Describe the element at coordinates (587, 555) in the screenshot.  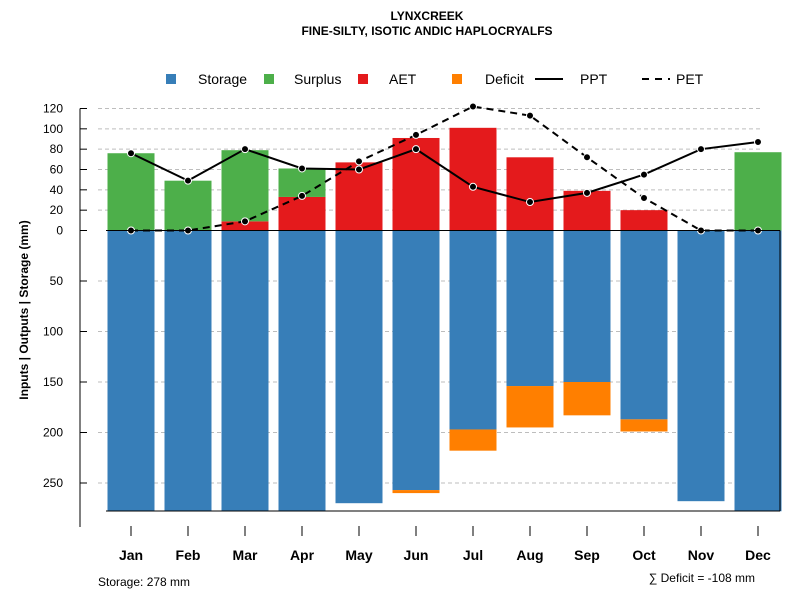
I see `x-tick-label: Sep` at that location.